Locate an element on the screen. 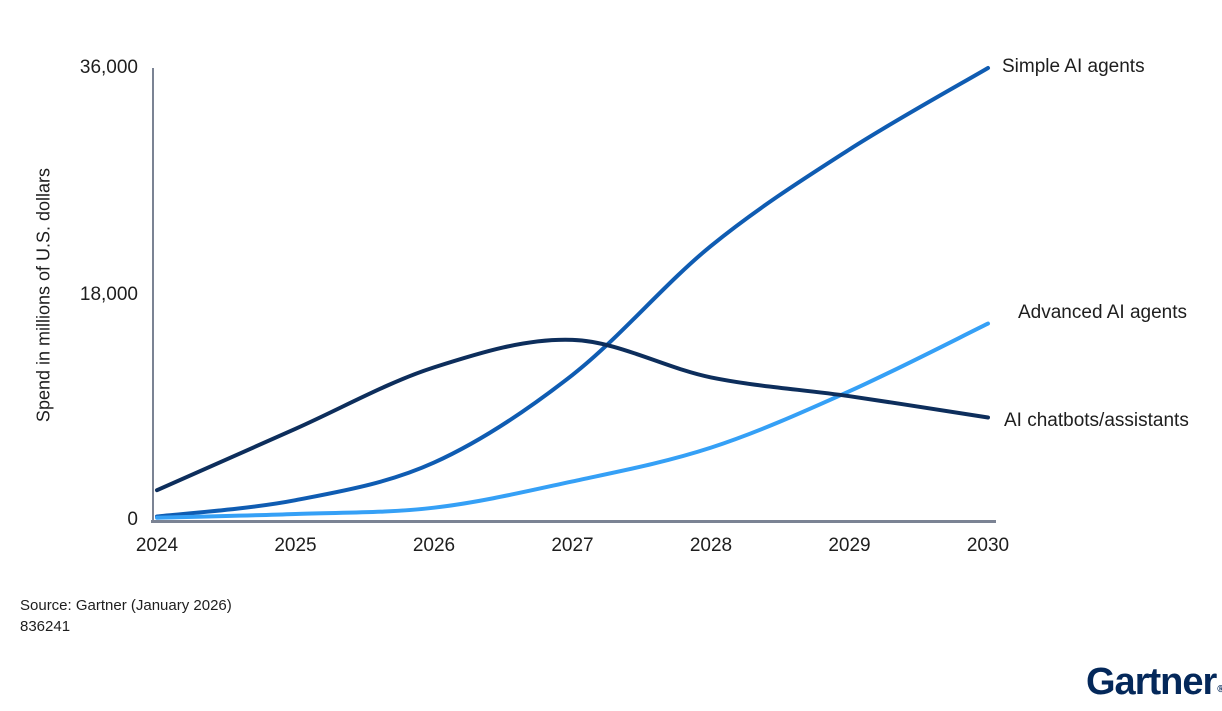  x-tick-label-2024: 2024 is located at coordinates (157, 545).